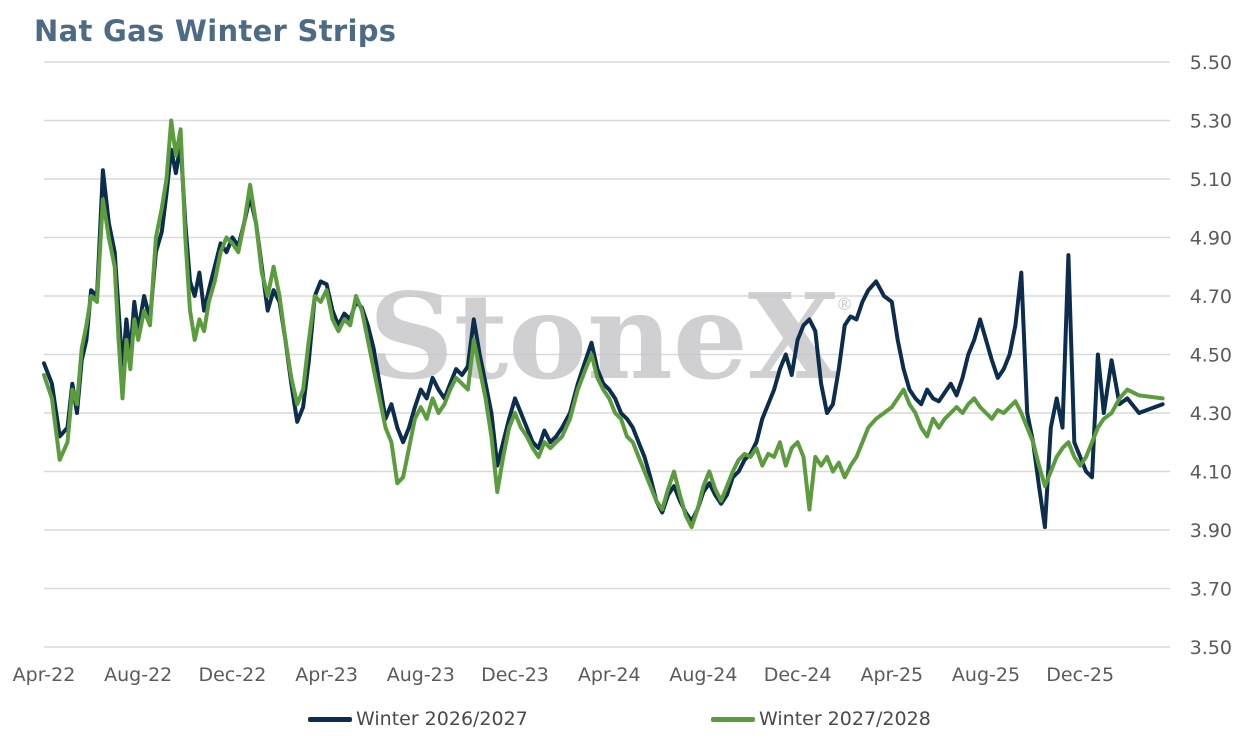  I want to click on y-tick-label: 3.50, so click(1211, 648).